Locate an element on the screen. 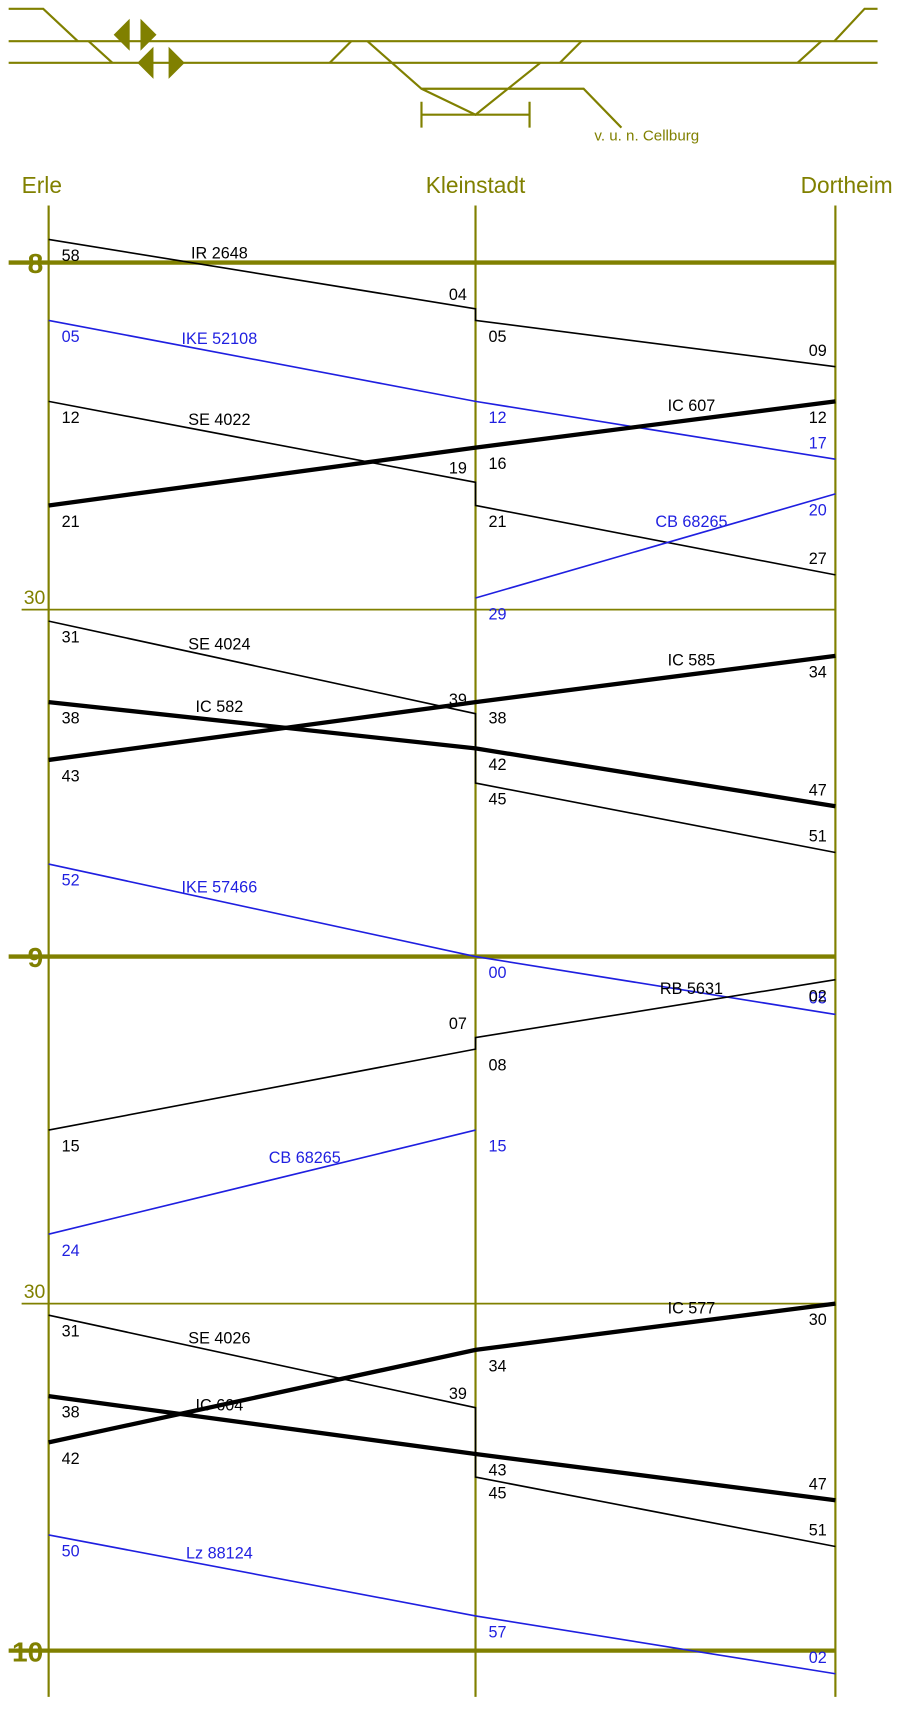 This screenshot has width=897, height=1710. train-name: RB 5631 is located at coordinates (691, 989).